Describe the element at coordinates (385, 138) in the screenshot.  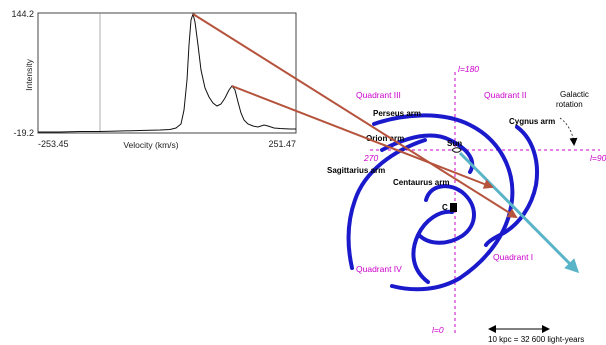
I see `orion-arm-label: Orion arm` at that location.